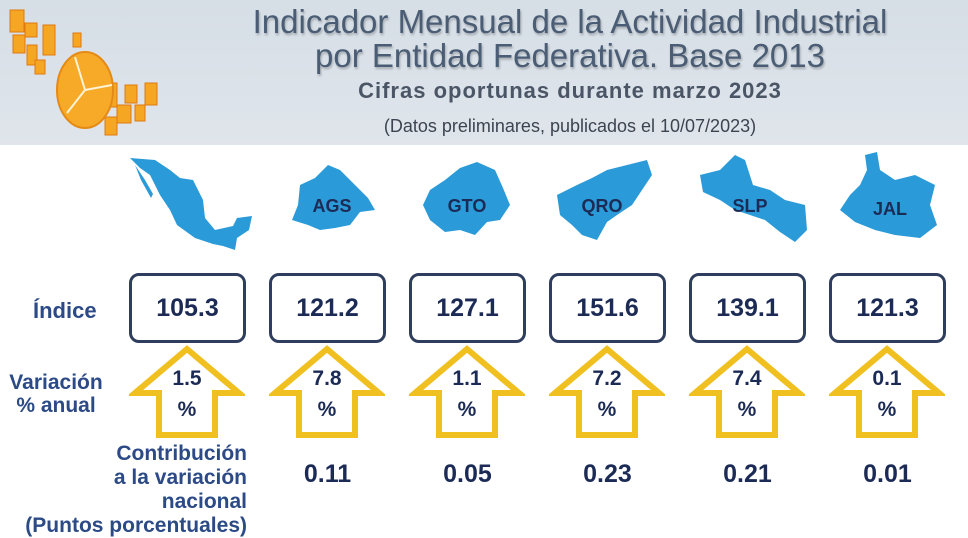  What do you see at coordinates (187, 378) in the screenshot?
I see `variacion-value-nacional: 1.5` at bounding box center [187, 378].